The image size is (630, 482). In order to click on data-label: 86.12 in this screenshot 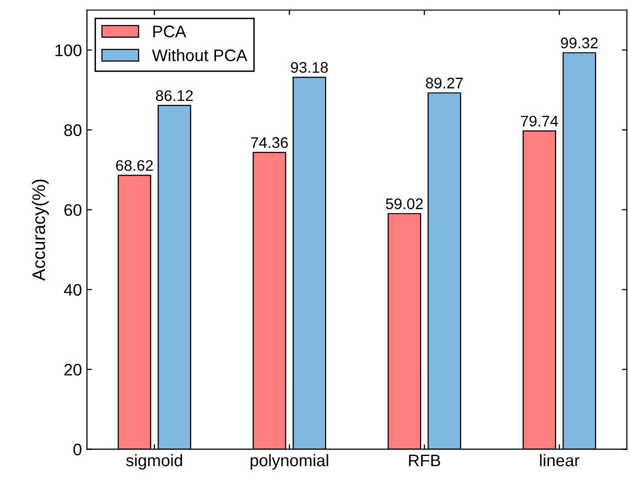, I will do `click(174, 96)`.